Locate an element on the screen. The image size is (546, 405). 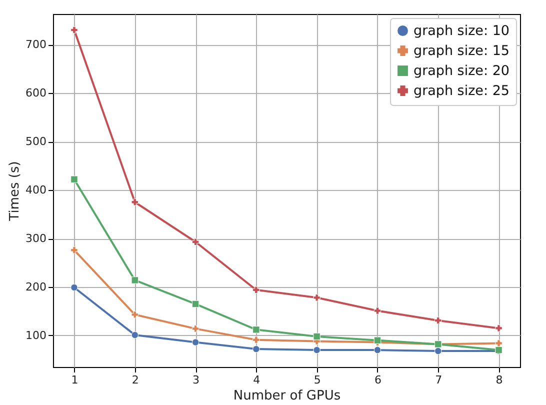
y-tick-label: 300 is located at coordinates (36, 239).